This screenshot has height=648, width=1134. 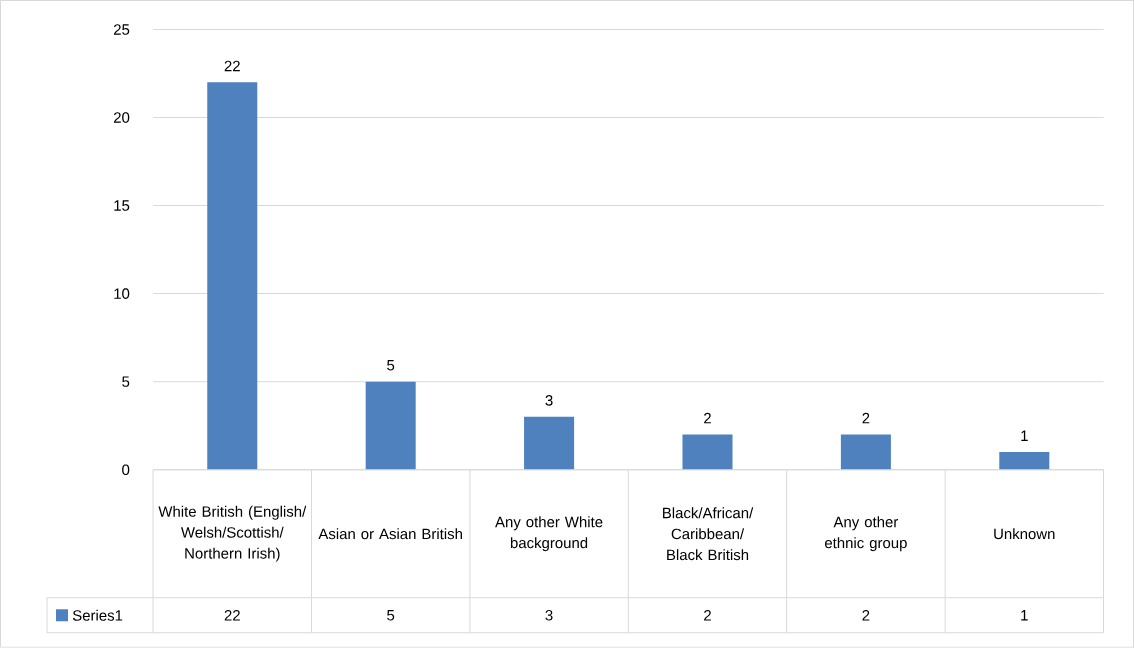 I want to click on x-tick-label: Asian or Asian British, so click(x=390, y=534).